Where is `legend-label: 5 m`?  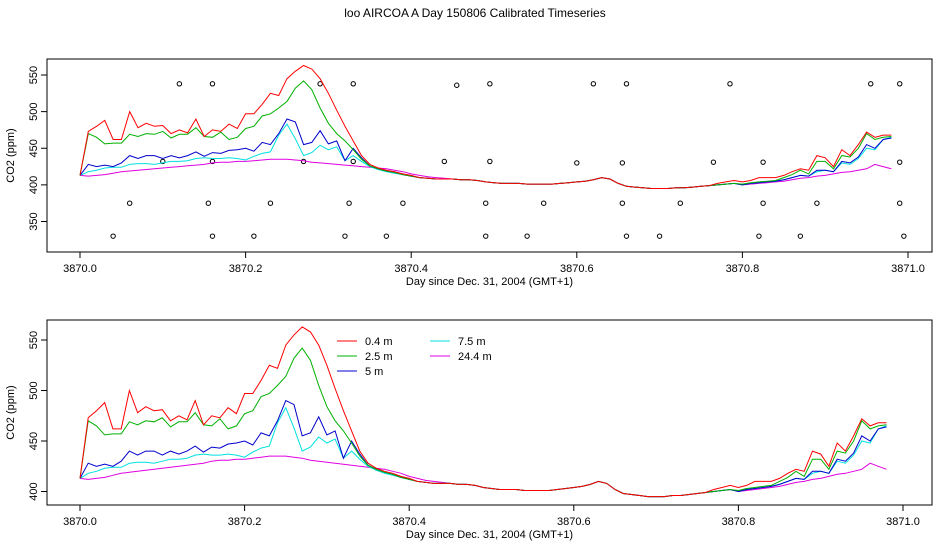
legend-label: 5 m is located at coordinates (374, 372).